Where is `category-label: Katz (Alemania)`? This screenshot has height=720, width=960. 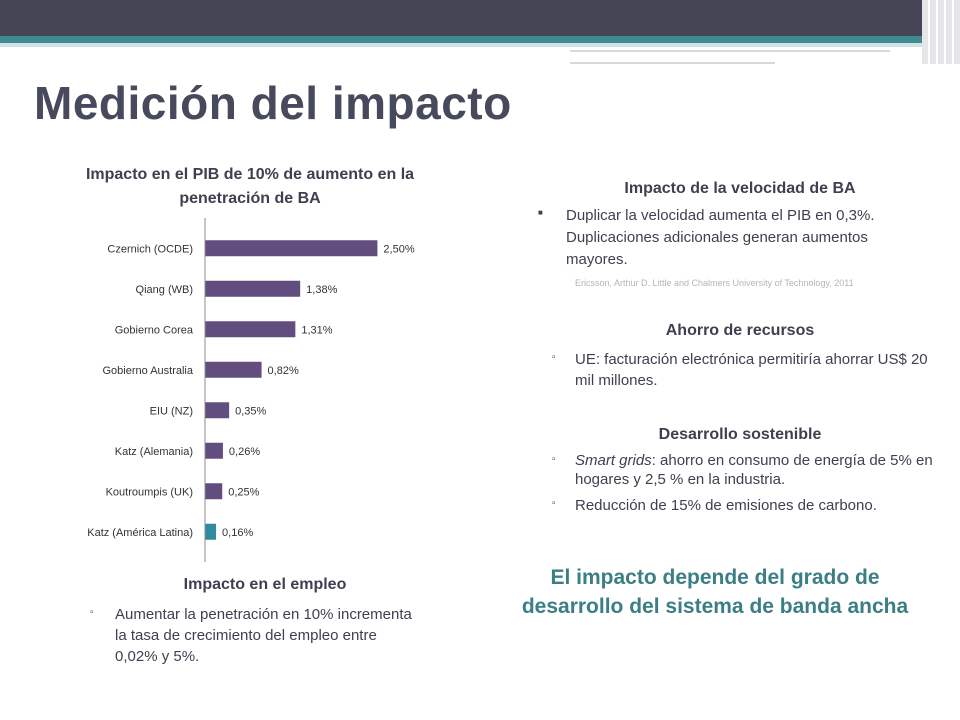 category-label: Katz (Alemania) is located at coordinates (154, 452).